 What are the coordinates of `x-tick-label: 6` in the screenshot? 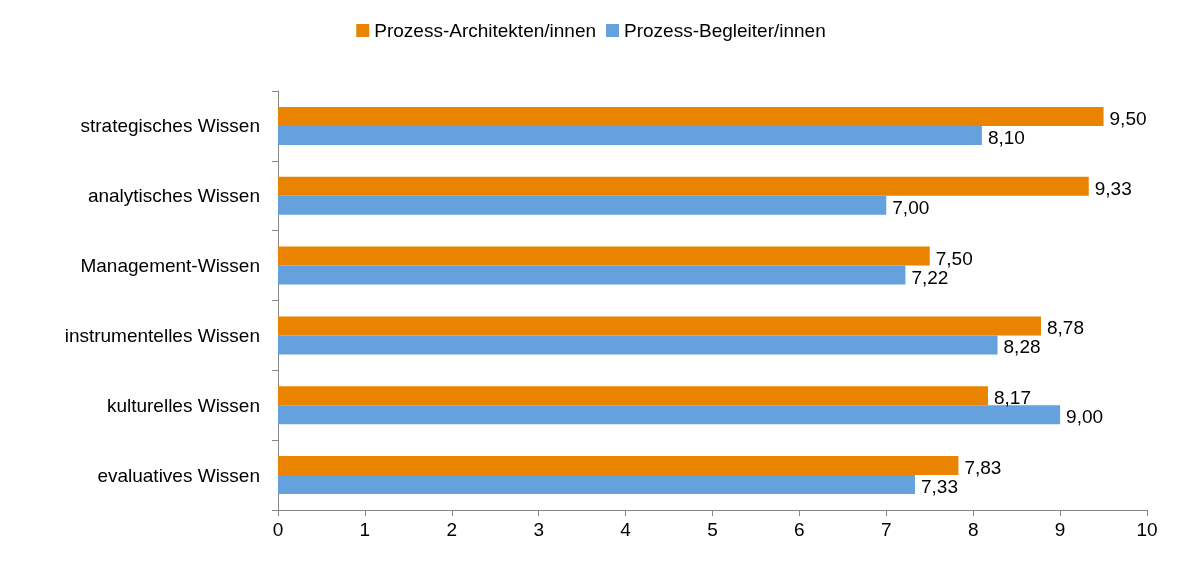 It's located at (799, 529).